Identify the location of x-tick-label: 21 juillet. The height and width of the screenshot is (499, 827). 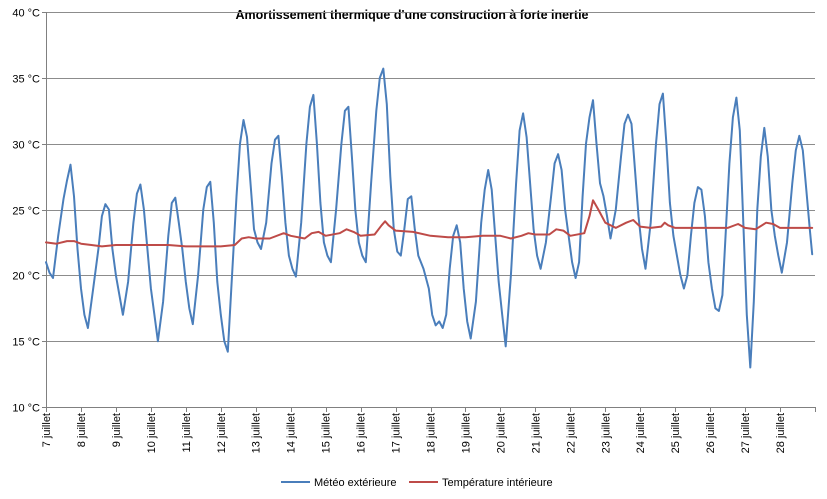
(536, 433).